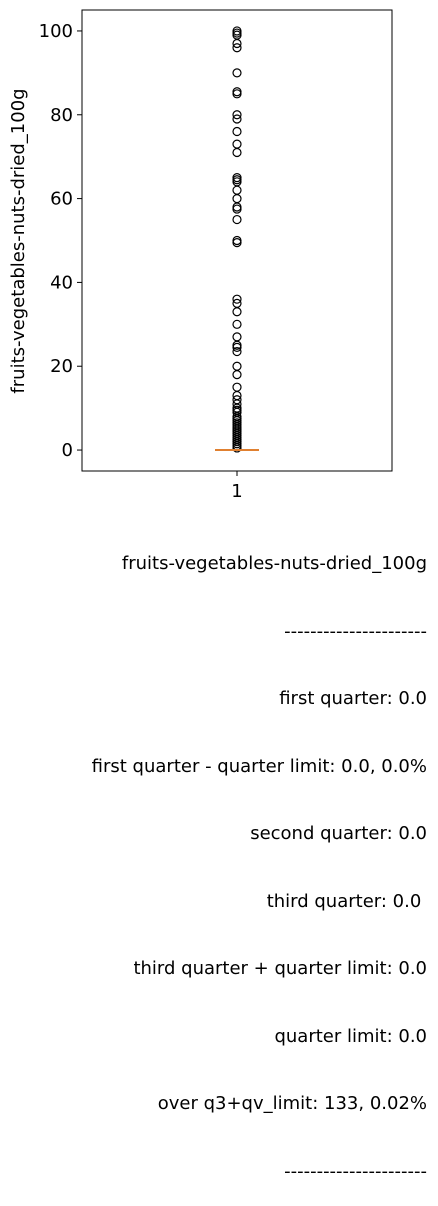  Describe the element at coordinates (280, 968) in the screenshot. I see `stats-line-third-quarter-limit: third quarter + quarter limit: 0.0` at that location.